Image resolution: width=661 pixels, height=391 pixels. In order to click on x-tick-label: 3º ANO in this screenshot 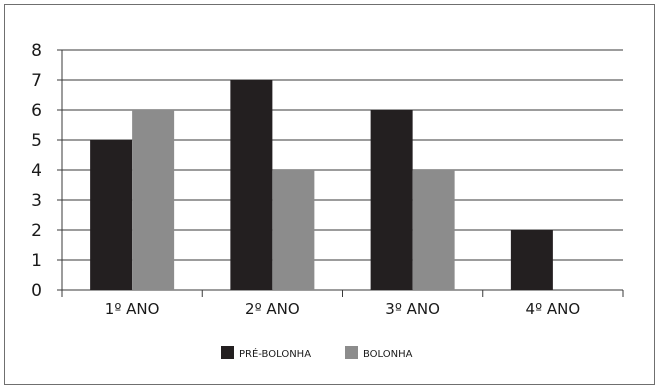, I will do `click(412, 309)`.